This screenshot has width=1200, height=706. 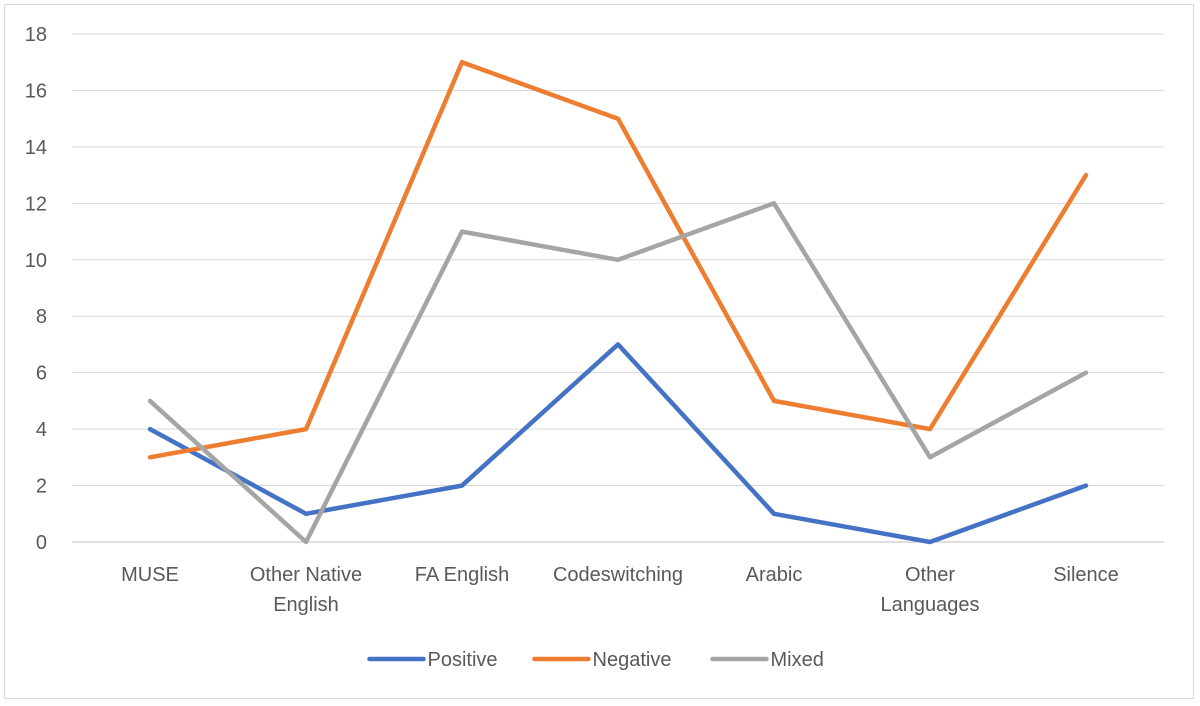 I want to click on legend: Positive Negative Mixed, so click(x=595, y=660).